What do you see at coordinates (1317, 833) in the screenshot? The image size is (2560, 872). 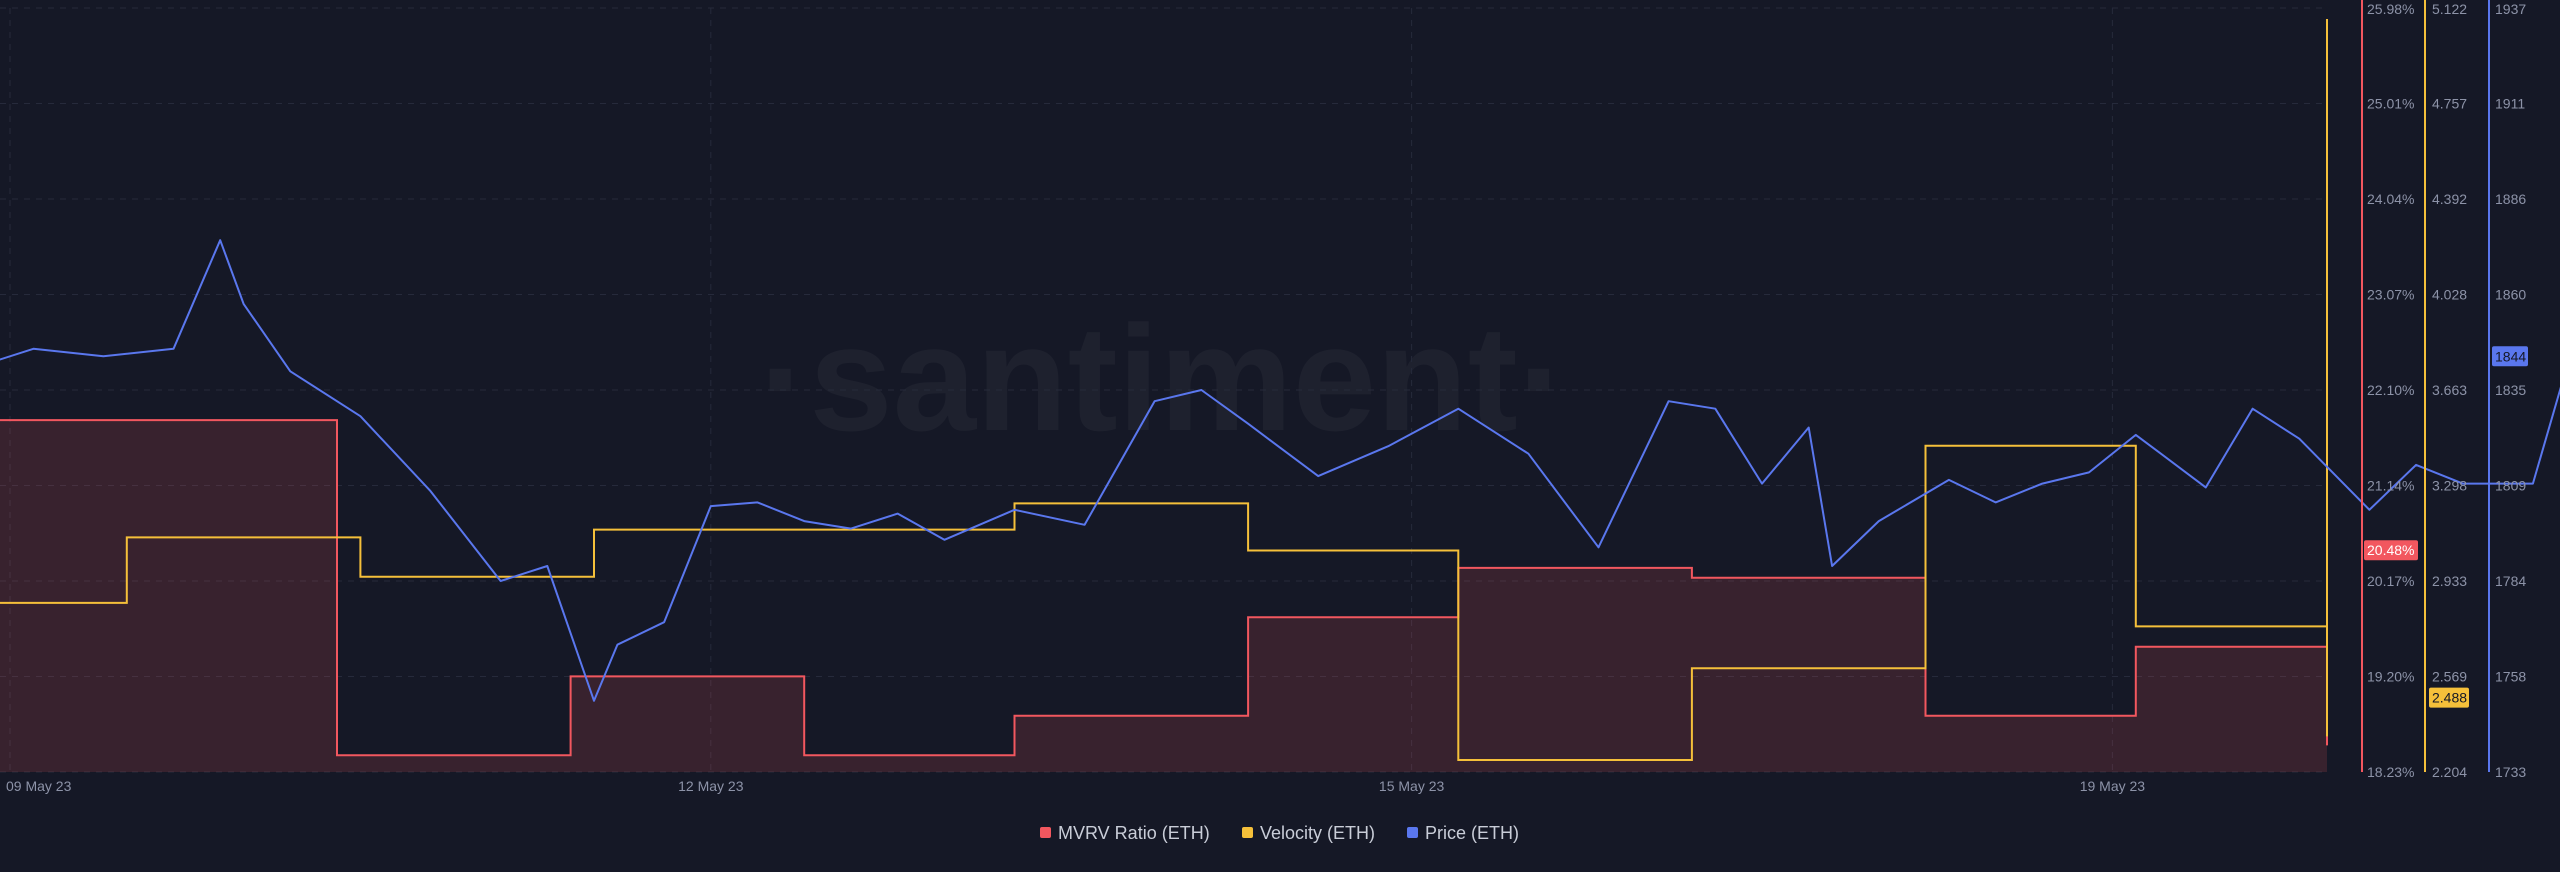 I see `legend-label: Velocity (ETH)` at bounding box center [1317, 833].